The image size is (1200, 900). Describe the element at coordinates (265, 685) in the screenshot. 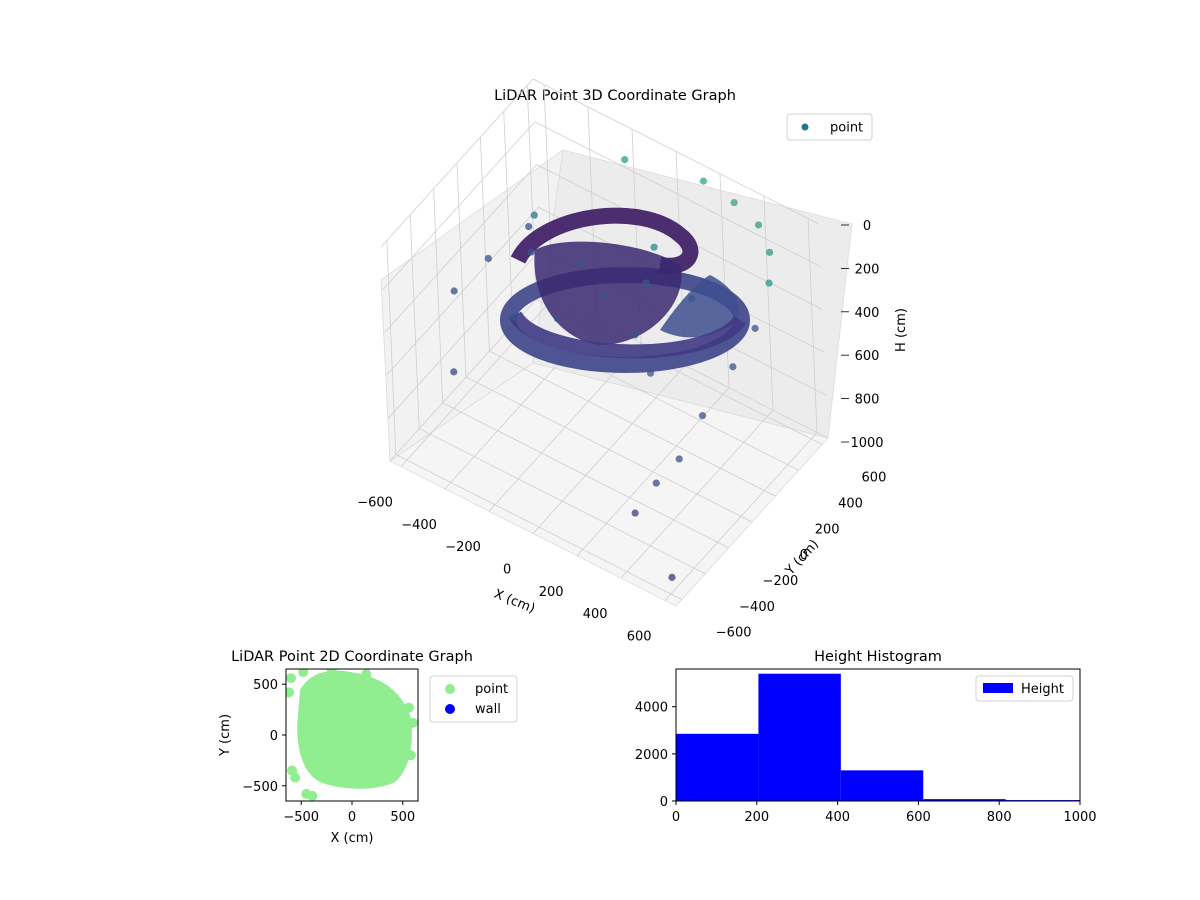

I see `y-tick-label-2d-2: 500` at that location.